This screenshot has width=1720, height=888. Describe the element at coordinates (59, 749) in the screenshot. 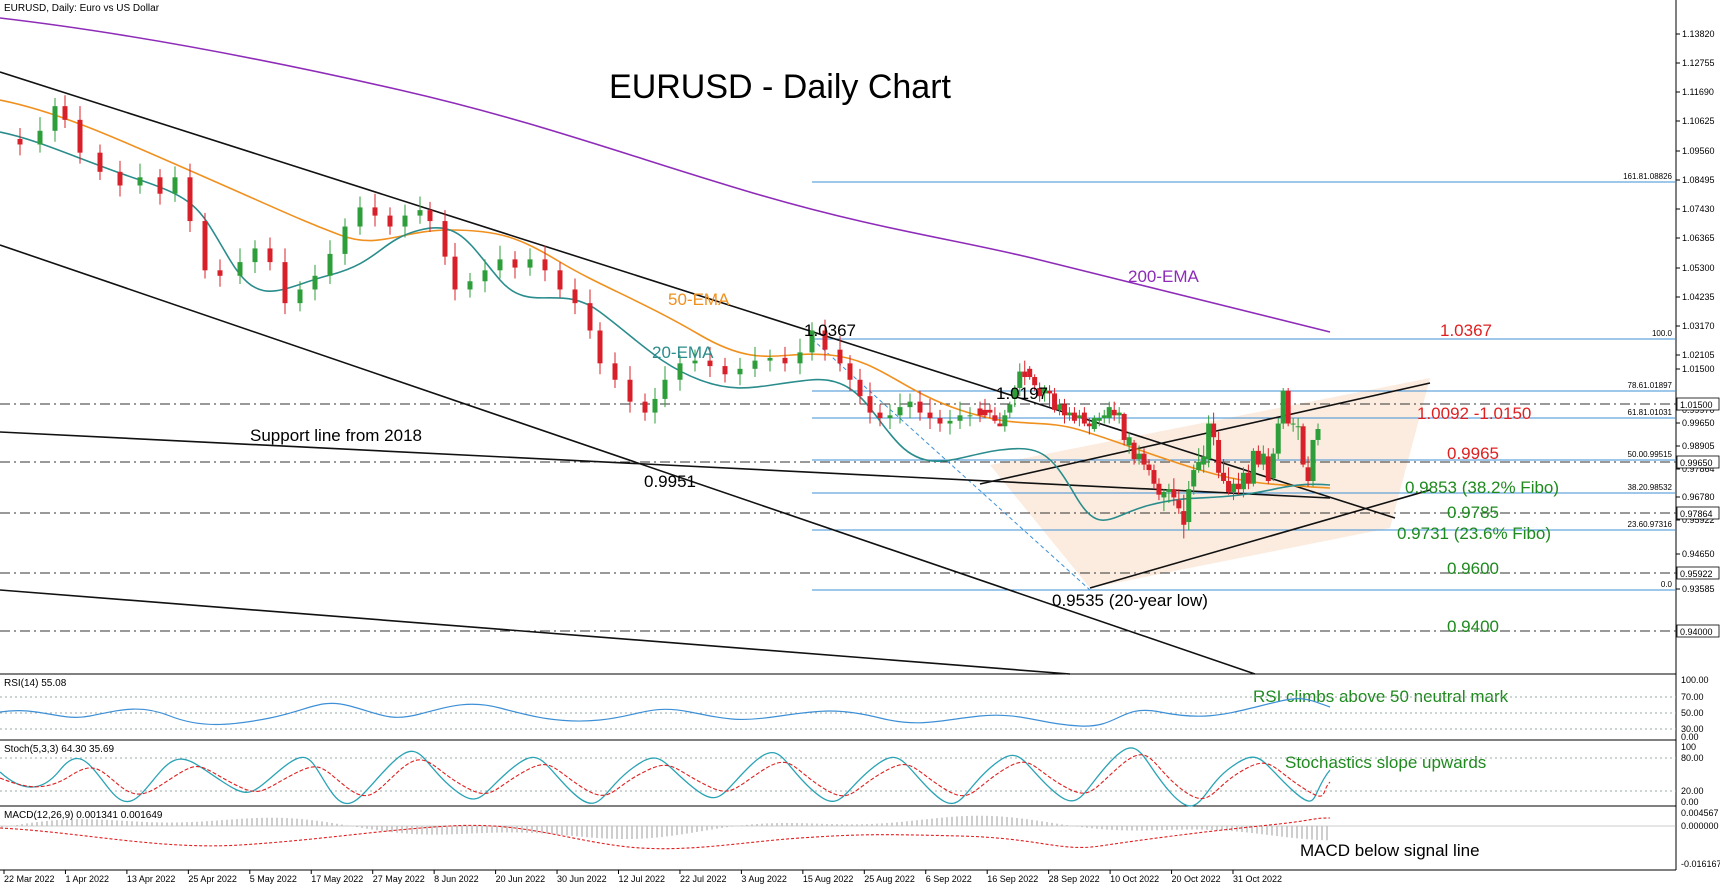

I see `stoch-header: Stoch(5,3,3) 64.30 35.69` at that location.